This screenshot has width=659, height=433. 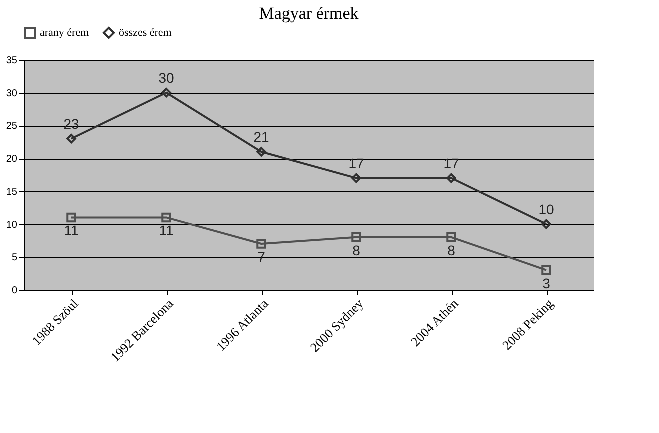 What do you see at coordinates (15, 258) in the screenshot?
I see `y-tick-label: 5` at bounding box center [15, 258].